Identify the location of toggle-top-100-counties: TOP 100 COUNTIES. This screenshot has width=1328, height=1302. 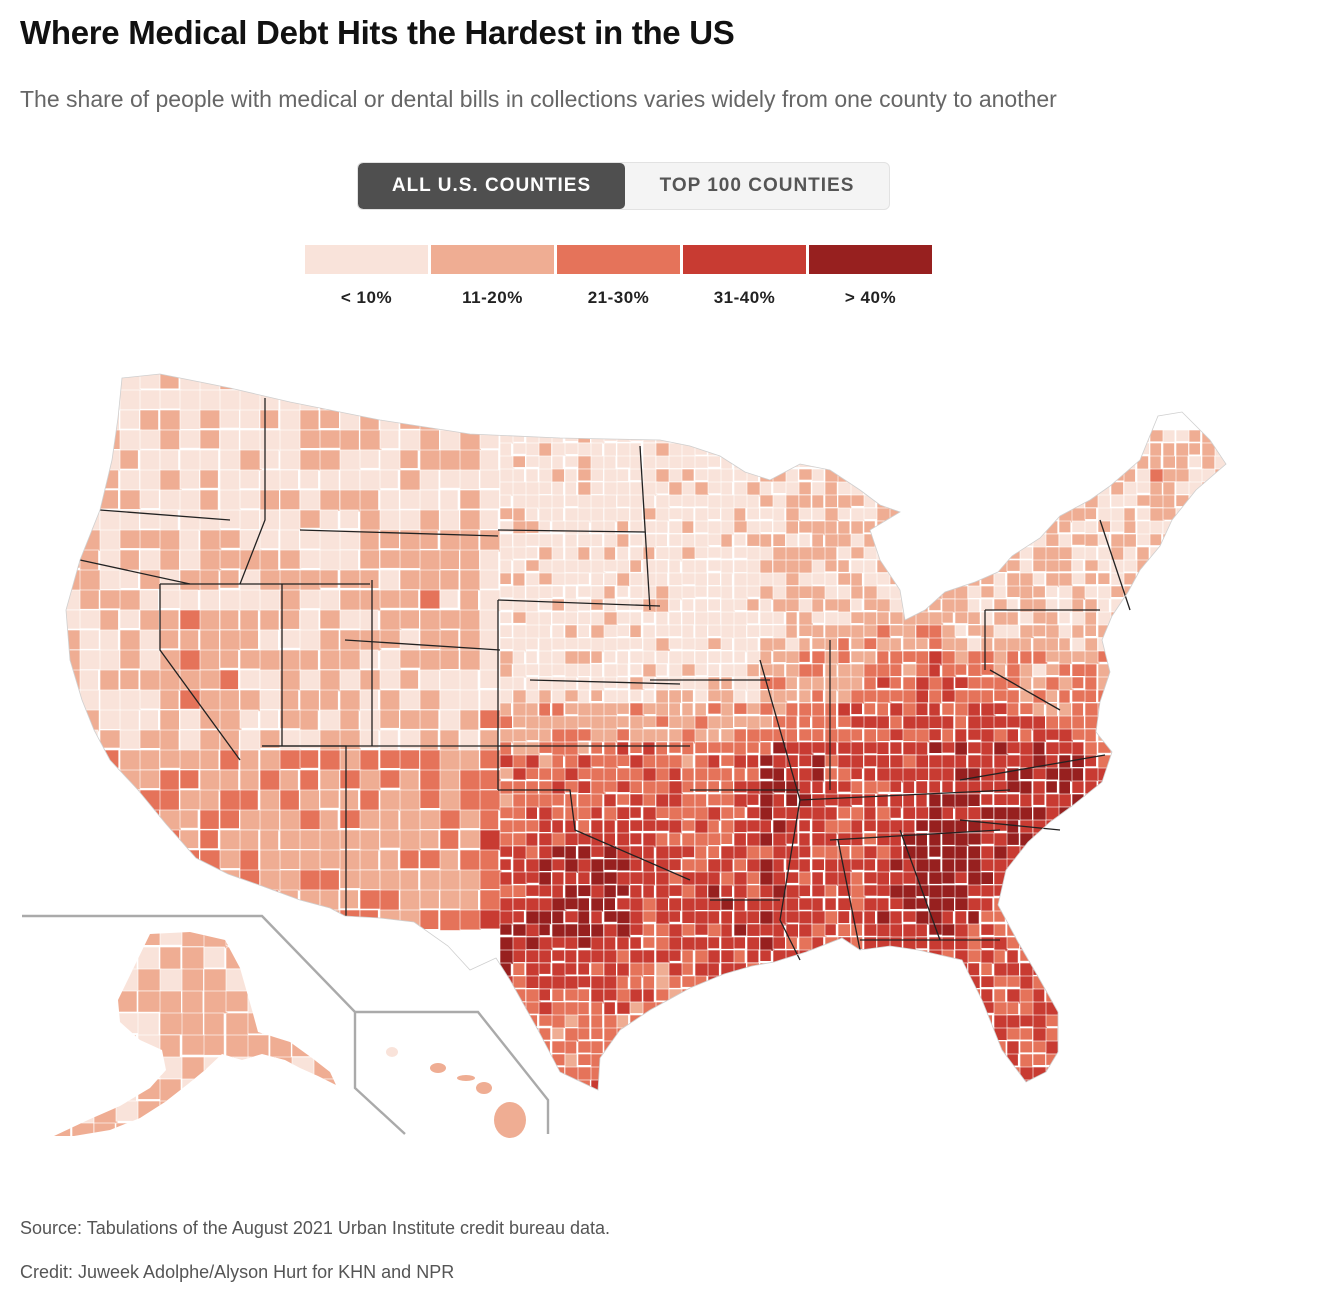
(757, 185).